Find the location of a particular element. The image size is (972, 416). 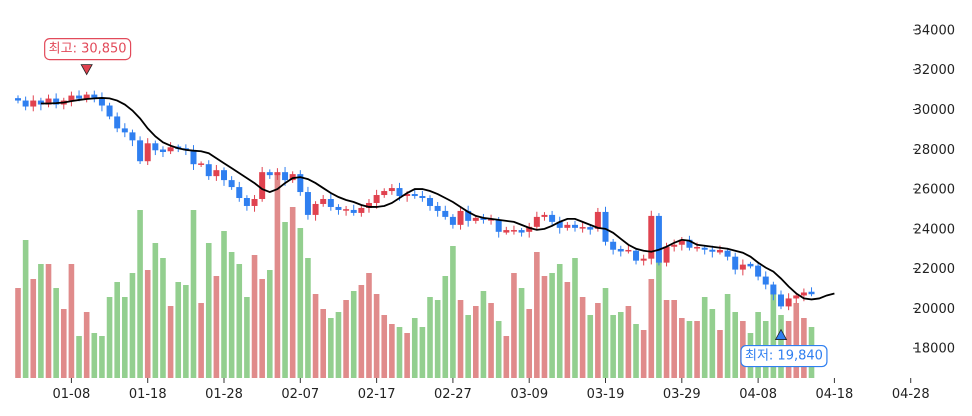

y-tick-label: 26000 is located at coordinates (934, 190).